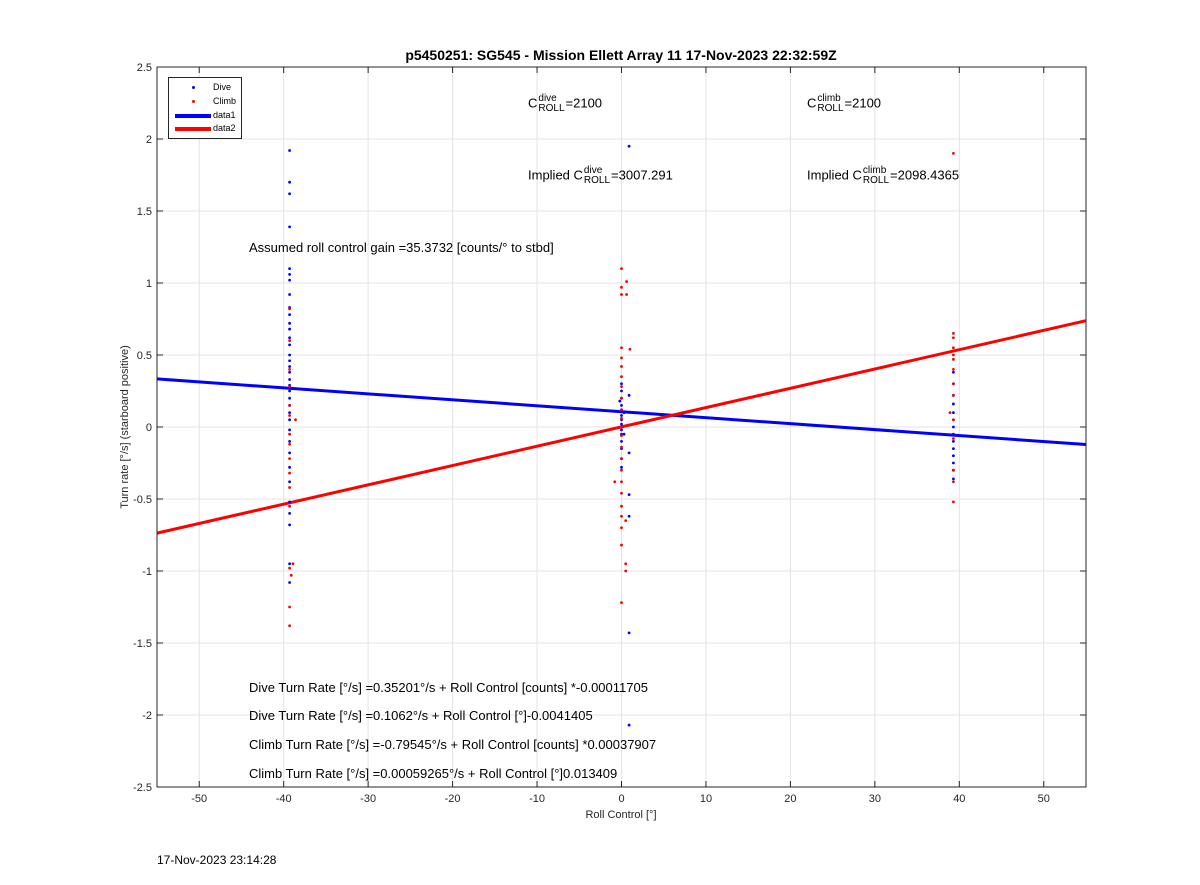  I want to click on legend-data1-line, so click(193, 116).